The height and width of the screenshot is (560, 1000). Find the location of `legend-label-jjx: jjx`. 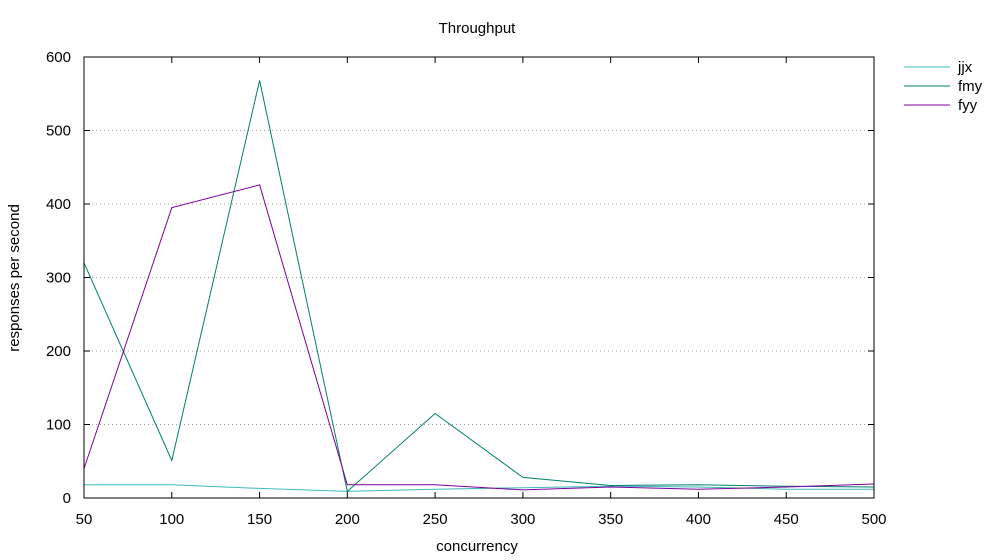

legend-label-jjx: jjx is located at coordinates (965, 67).